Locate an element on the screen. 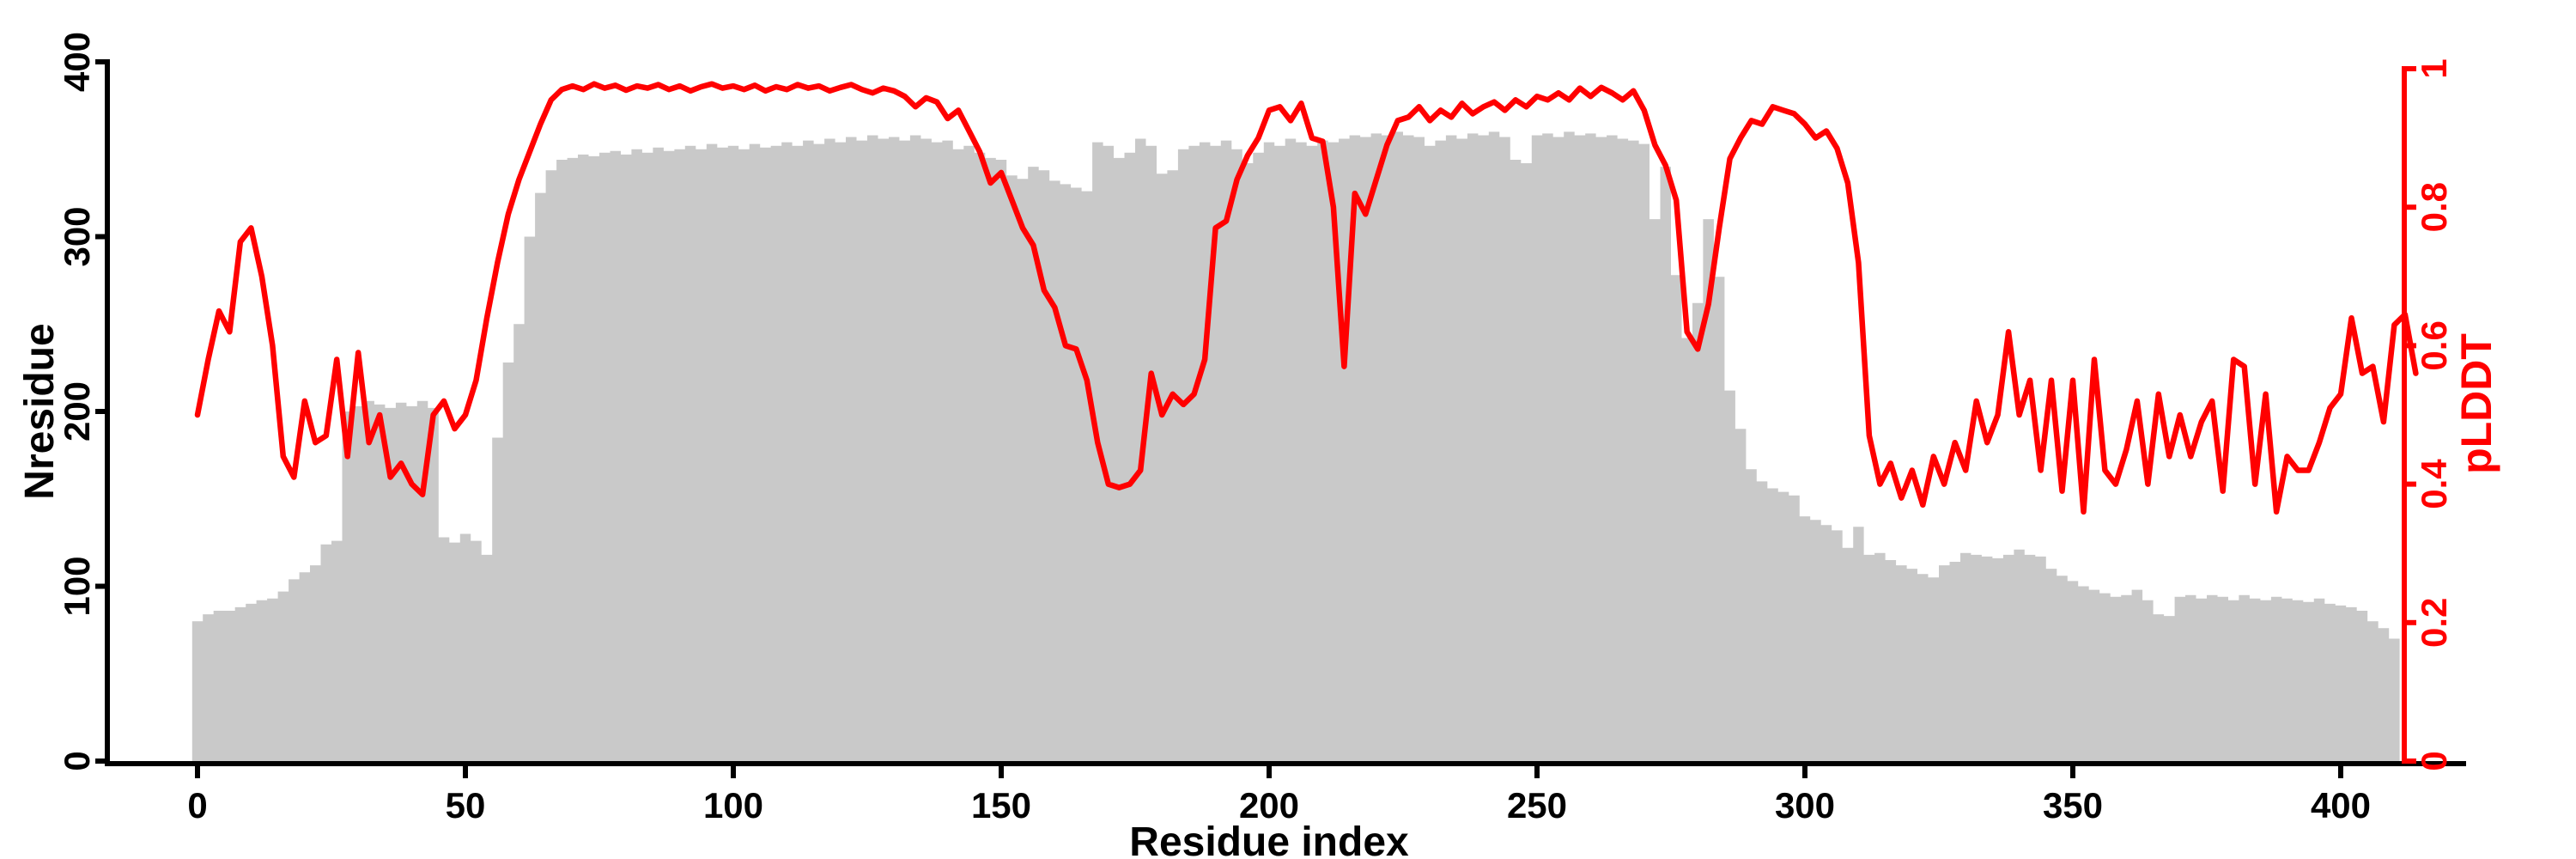 The height and width of the screenshot is (859, 2576). left-axis-tick-label: 100 is located at coordinates (77, 586).